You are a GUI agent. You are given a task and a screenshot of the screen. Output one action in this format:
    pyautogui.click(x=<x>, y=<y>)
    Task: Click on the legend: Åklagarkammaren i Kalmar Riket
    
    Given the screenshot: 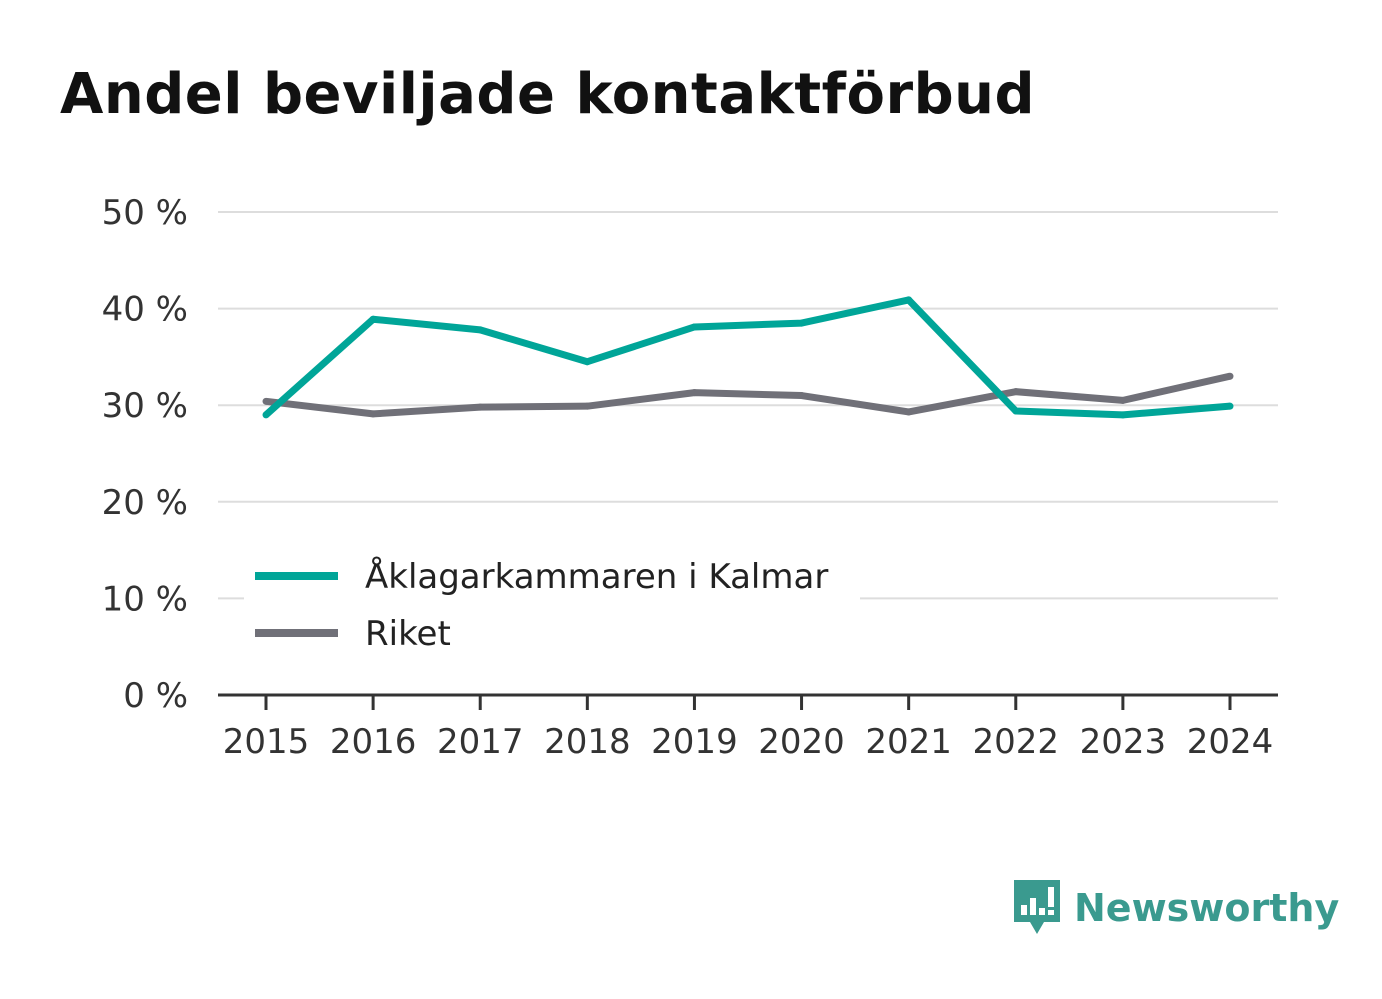 What is the action you would take?
    pyautogui.click(x=552, y=605)
    